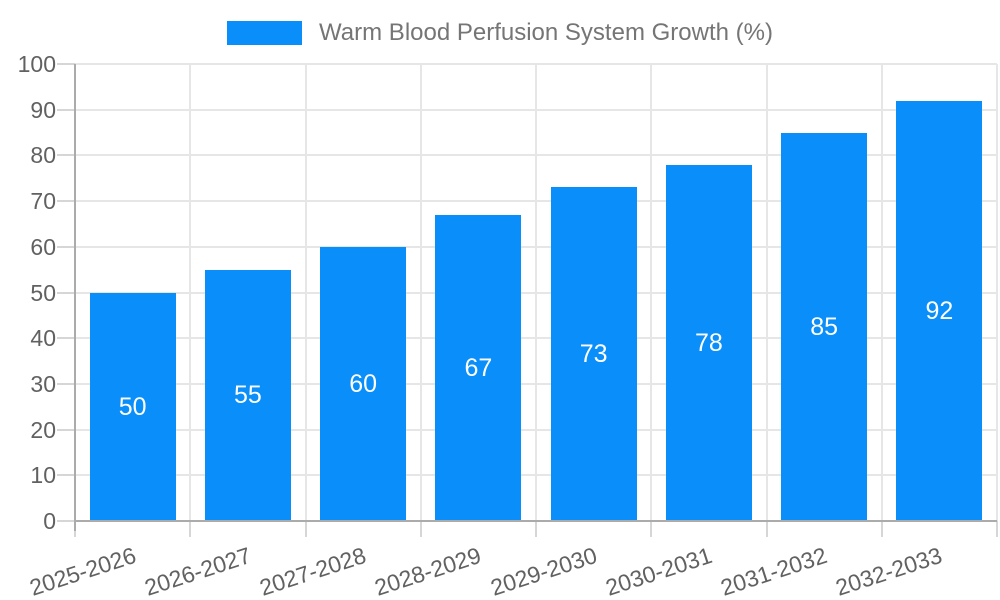 Image resolution: width=1000 pixels, height=600 pixels. I want to click on y-axis-label: 90, so click(43, 109).